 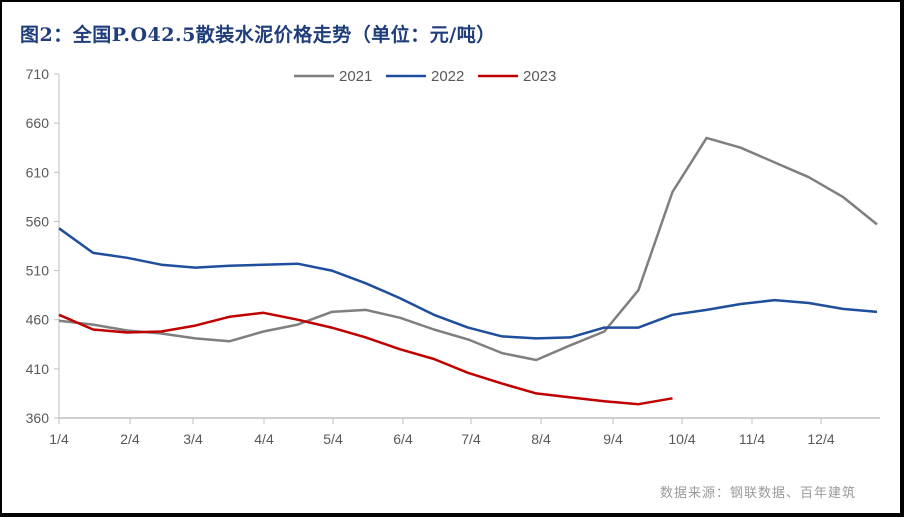 What do you see at coordinates (38, 320) in the screenshot?
I see `y-tick-label: 460` at bounding box center [38, 320].